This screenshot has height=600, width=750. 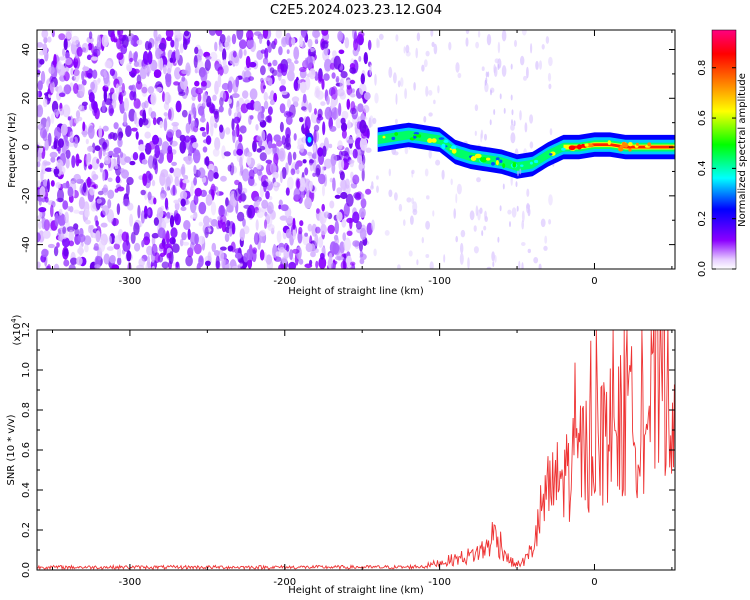 What do you see at coordinates (26, 530) in the screenshot?
I see `y-tick-label: 0.2` at bounding box center [26, 530].